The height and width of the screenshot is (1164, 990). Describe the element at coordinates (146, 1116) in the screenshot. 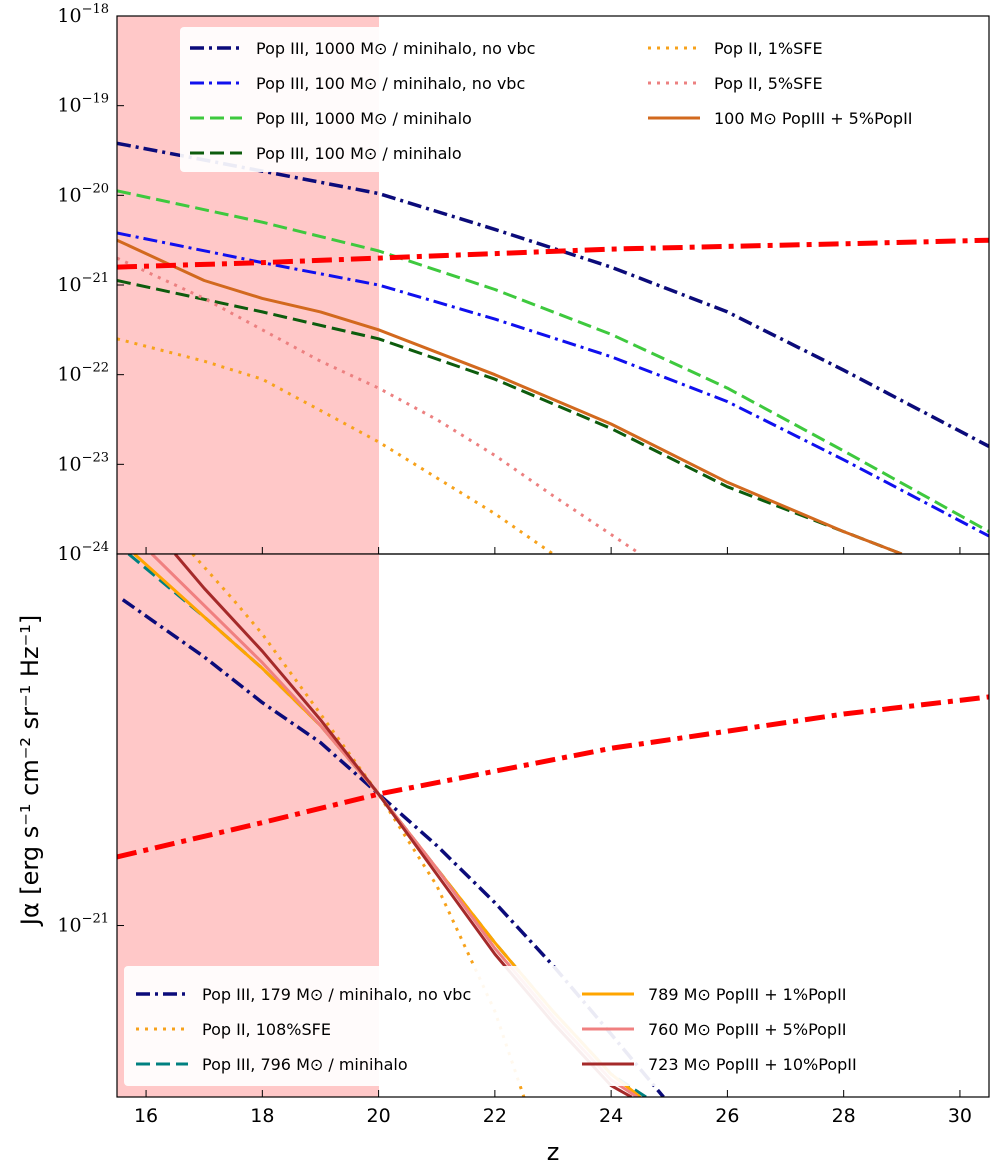

I see `xtick-label-0: 16` at that location.